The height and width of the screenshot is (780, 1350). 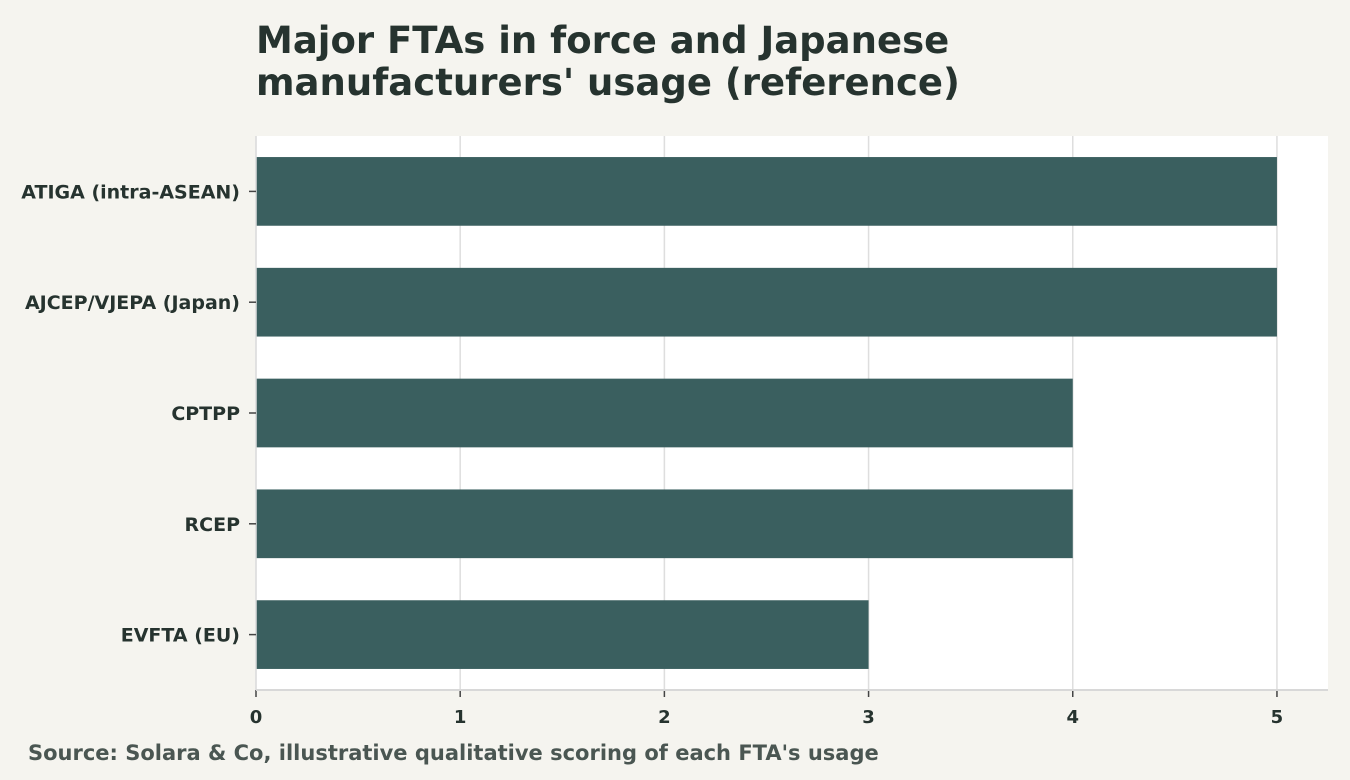 What do you see at coordinates (180, 636) in the screenshot?
I see `category-label: EVFTA (EU)` at bounding box center [180, 636].